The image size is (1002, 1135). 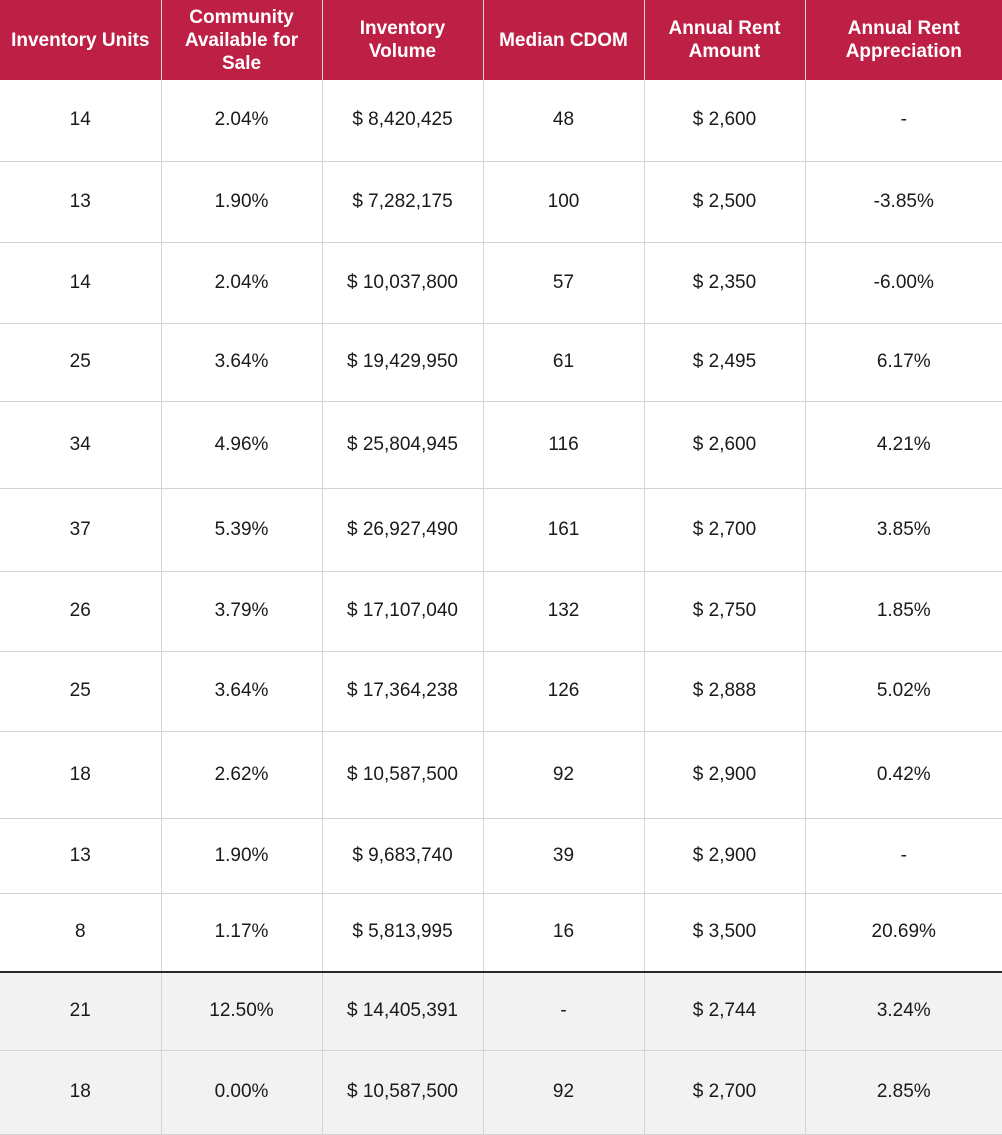 I want to click on table-row: 8 1.17% $ 5,813,995 16 $ 3,500 20.69%, so click(x=501, y=933).